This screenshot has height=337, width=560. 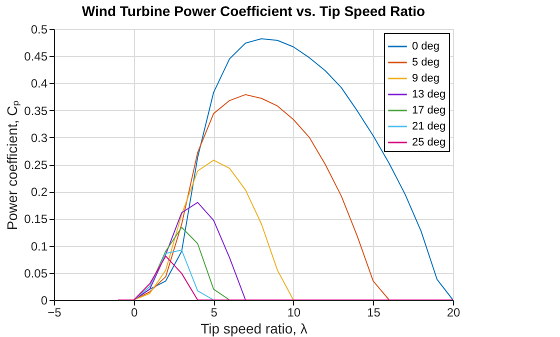 What do you see at coordinates (374, 313) in the screenshot?
I see `x-tick-label: 15` at bounding box center [374, 313].